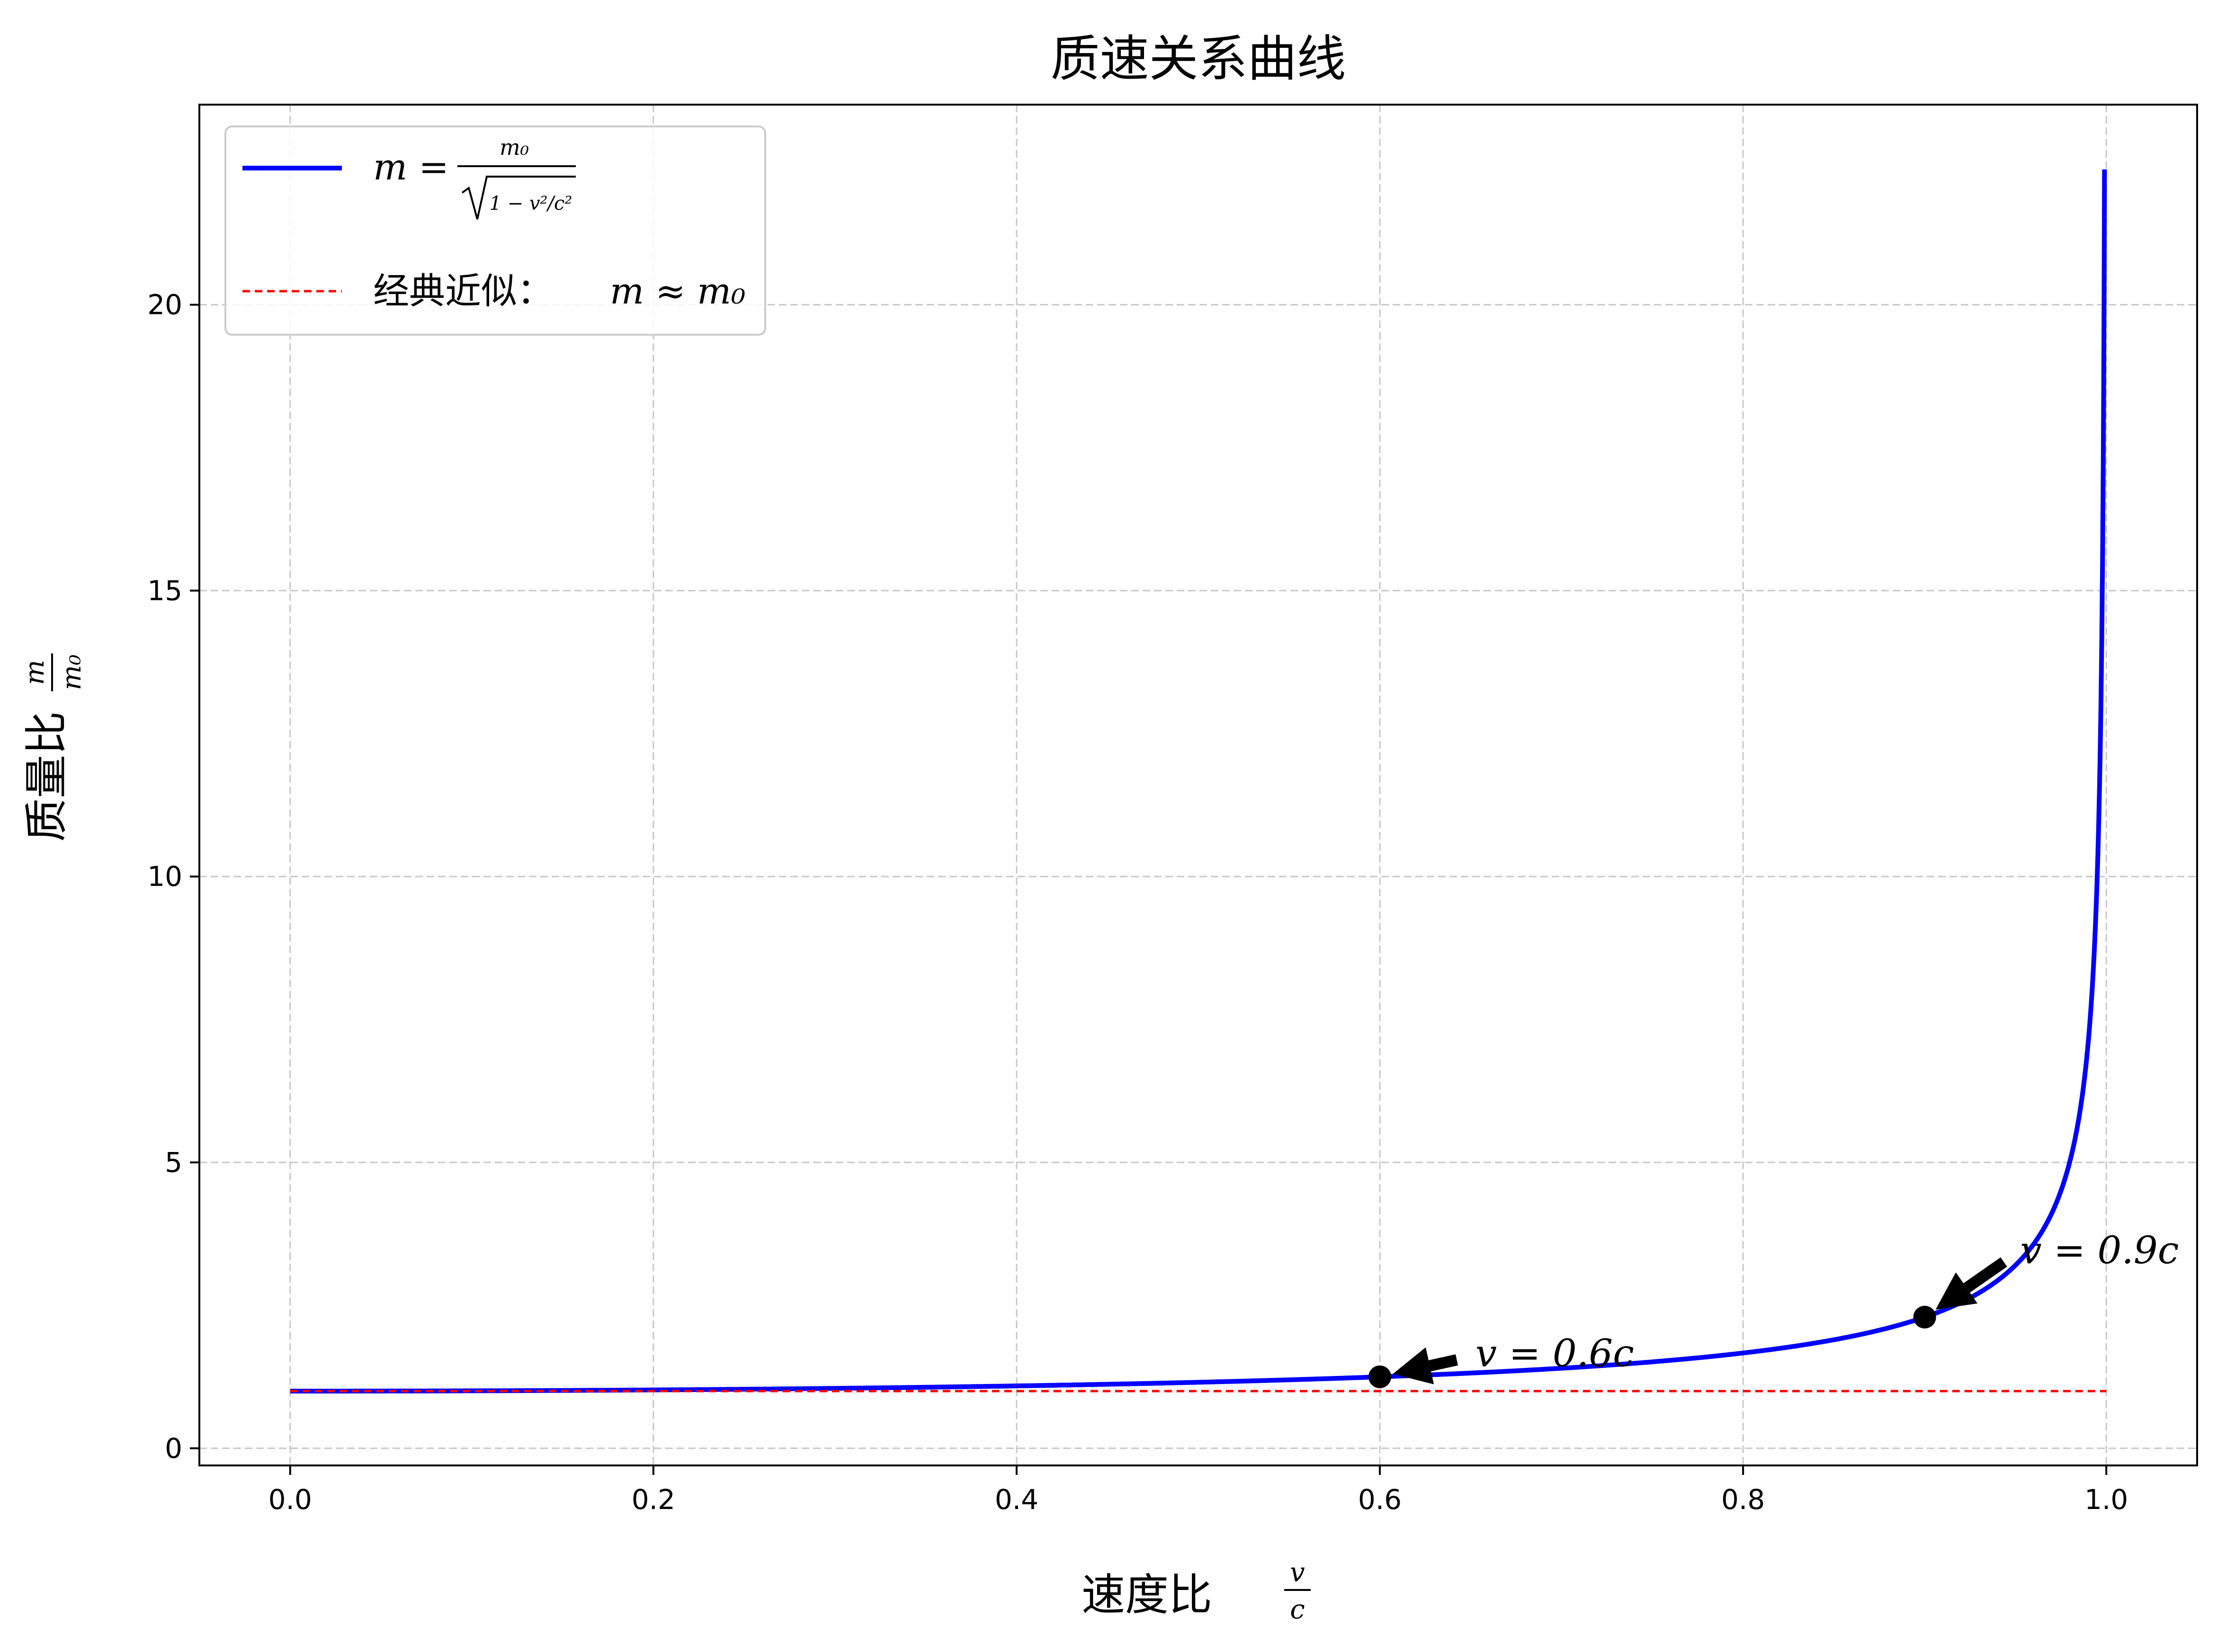  I want to click on x-tick-label: 0.0, so click(290, 1499).